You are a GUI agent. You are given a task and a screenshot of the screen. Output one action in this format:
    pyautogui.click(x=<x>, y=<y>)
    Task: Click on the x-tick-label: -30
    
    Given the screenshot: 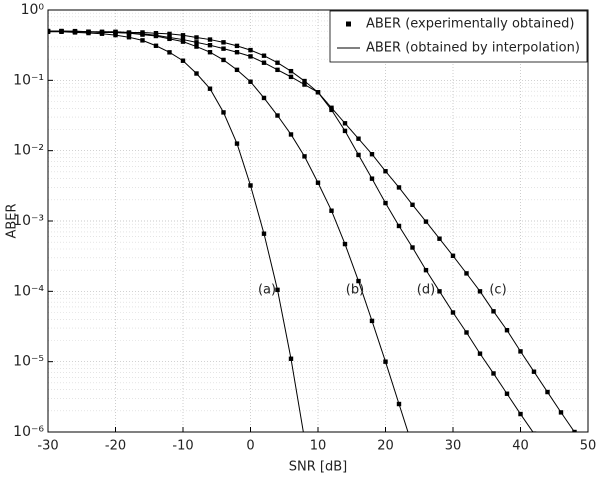 What is the action you would take?
    pyautogui.click(x=47, y=446)
    